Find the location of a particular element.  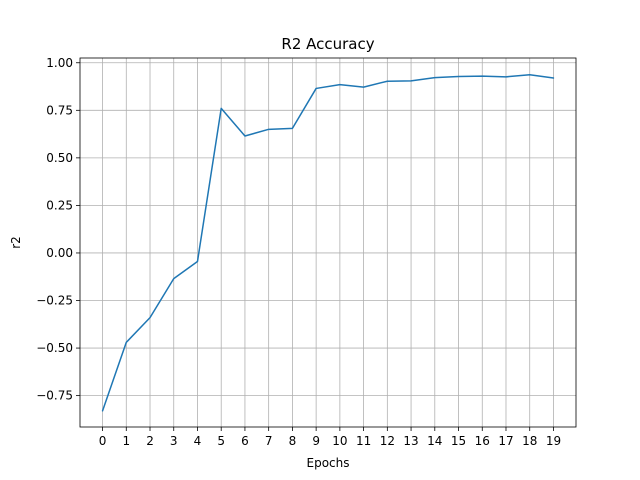

x-tick-label: 18 is located at coordinates (529, 441).